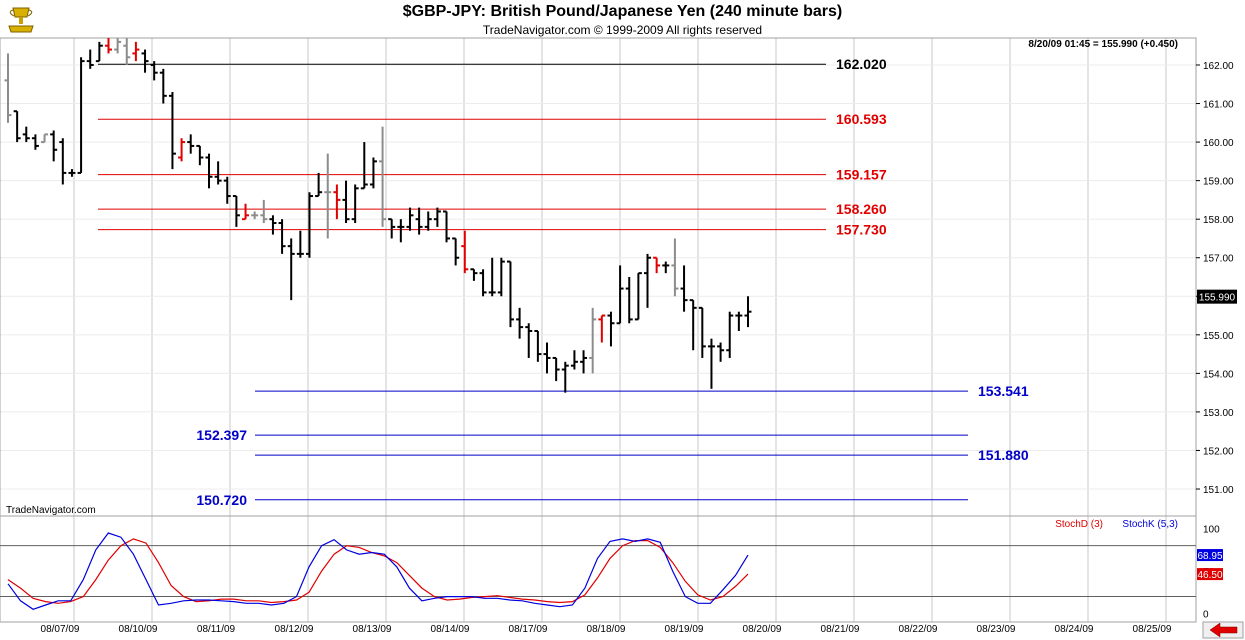 This screenshot has height=640, width=1245. I want to click on x-tick-label: 08/22/09, so click(918, 629).